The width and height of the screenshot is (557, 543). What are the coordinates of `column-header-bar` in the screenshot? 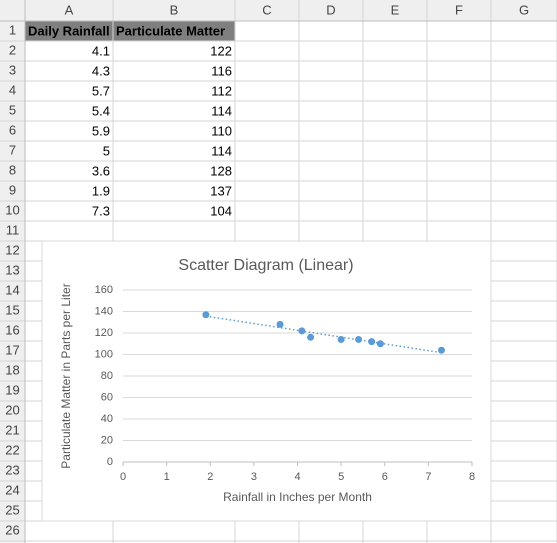 It's located at (278, 10).